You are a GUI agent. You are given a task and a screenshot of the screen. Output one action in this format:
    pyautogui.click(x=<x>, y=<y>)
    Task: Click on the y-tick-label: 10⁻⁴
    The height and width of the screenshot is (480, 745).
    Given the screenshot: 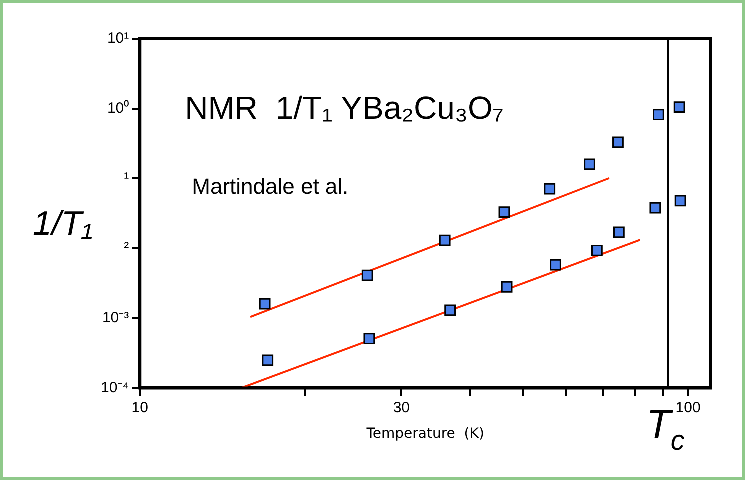 What is the action you would take?
    pyautogui.click(x=115, y=387)
    